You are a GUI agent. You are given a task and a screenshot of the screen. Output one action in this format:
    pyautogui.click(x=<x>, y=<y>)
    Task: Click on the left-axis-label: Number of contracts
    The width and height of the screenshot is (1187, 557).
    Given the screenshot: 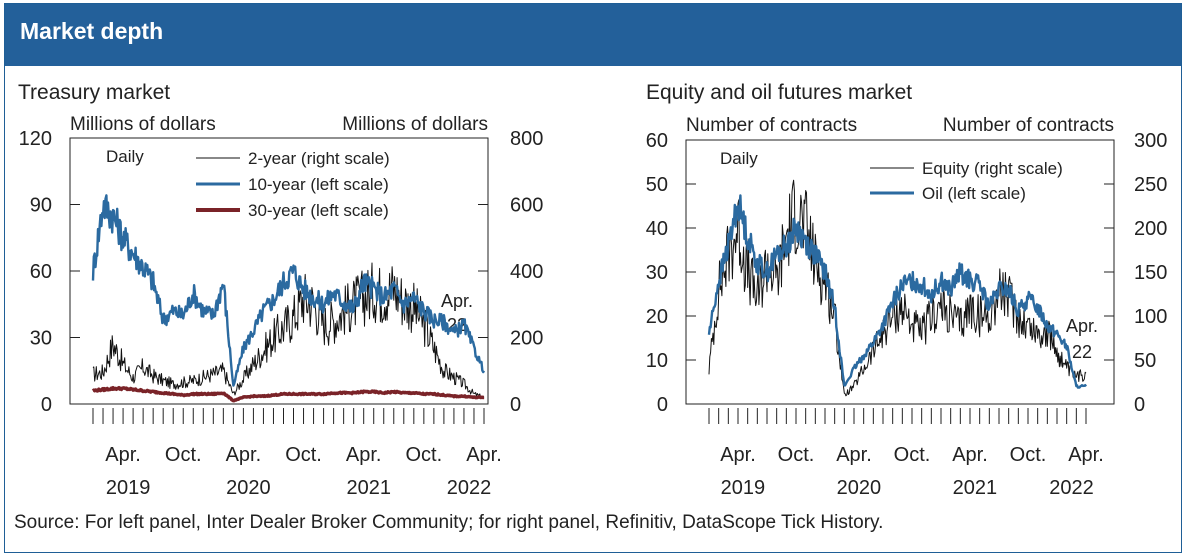 What is the action you would take?
    pyautogui.click(x=771, y=125)
    